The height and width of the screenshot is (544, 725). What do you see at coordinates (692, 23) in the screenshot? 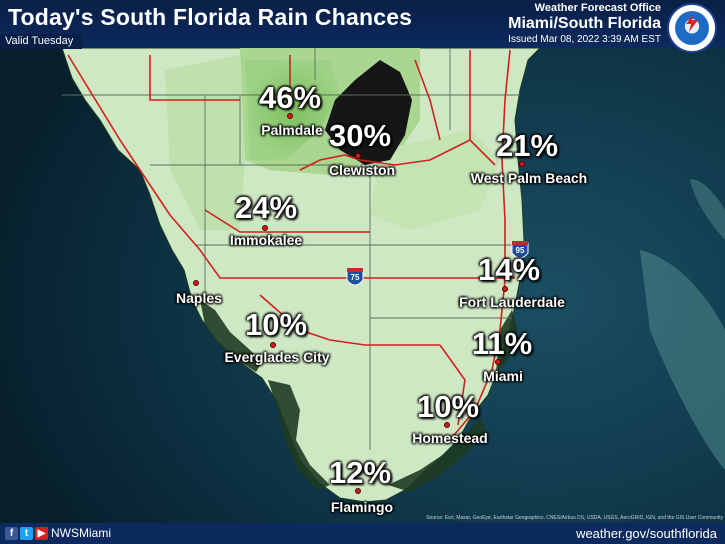
I see `lightning-icon` at bounding box center [692, 23].